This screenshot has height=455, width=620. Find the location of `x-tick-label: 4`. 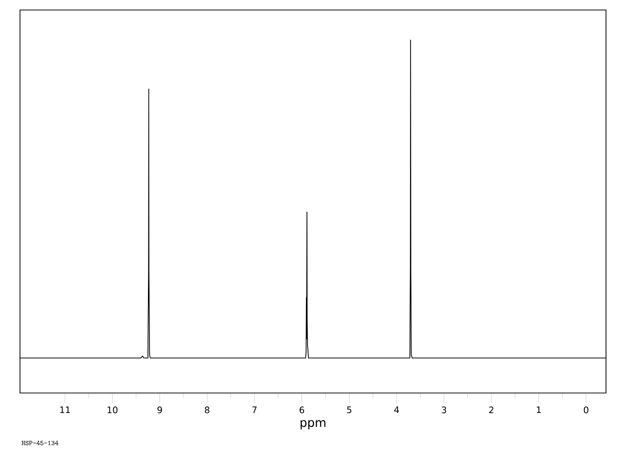

x-tick-label: 4 is located at coordinates (396, 410).